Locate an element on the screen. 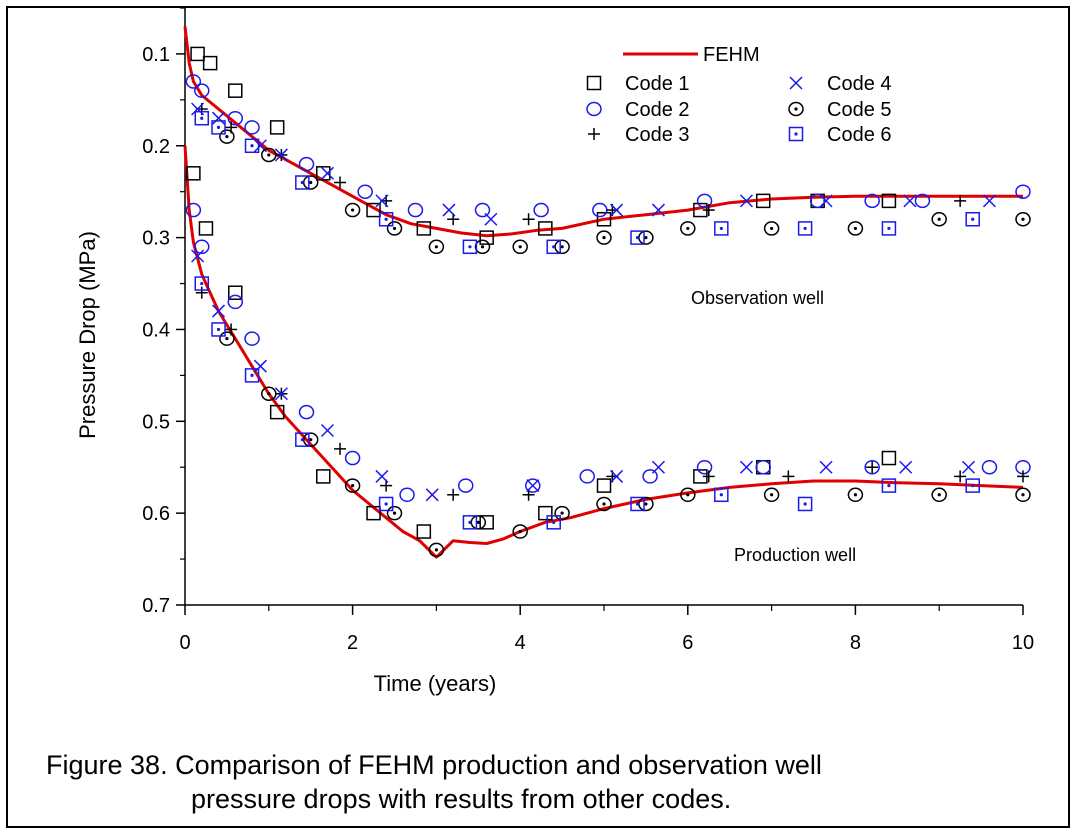 The image size is (1078, 837). annotation-observation-well: Observation well is located at coordinates (757, 298).